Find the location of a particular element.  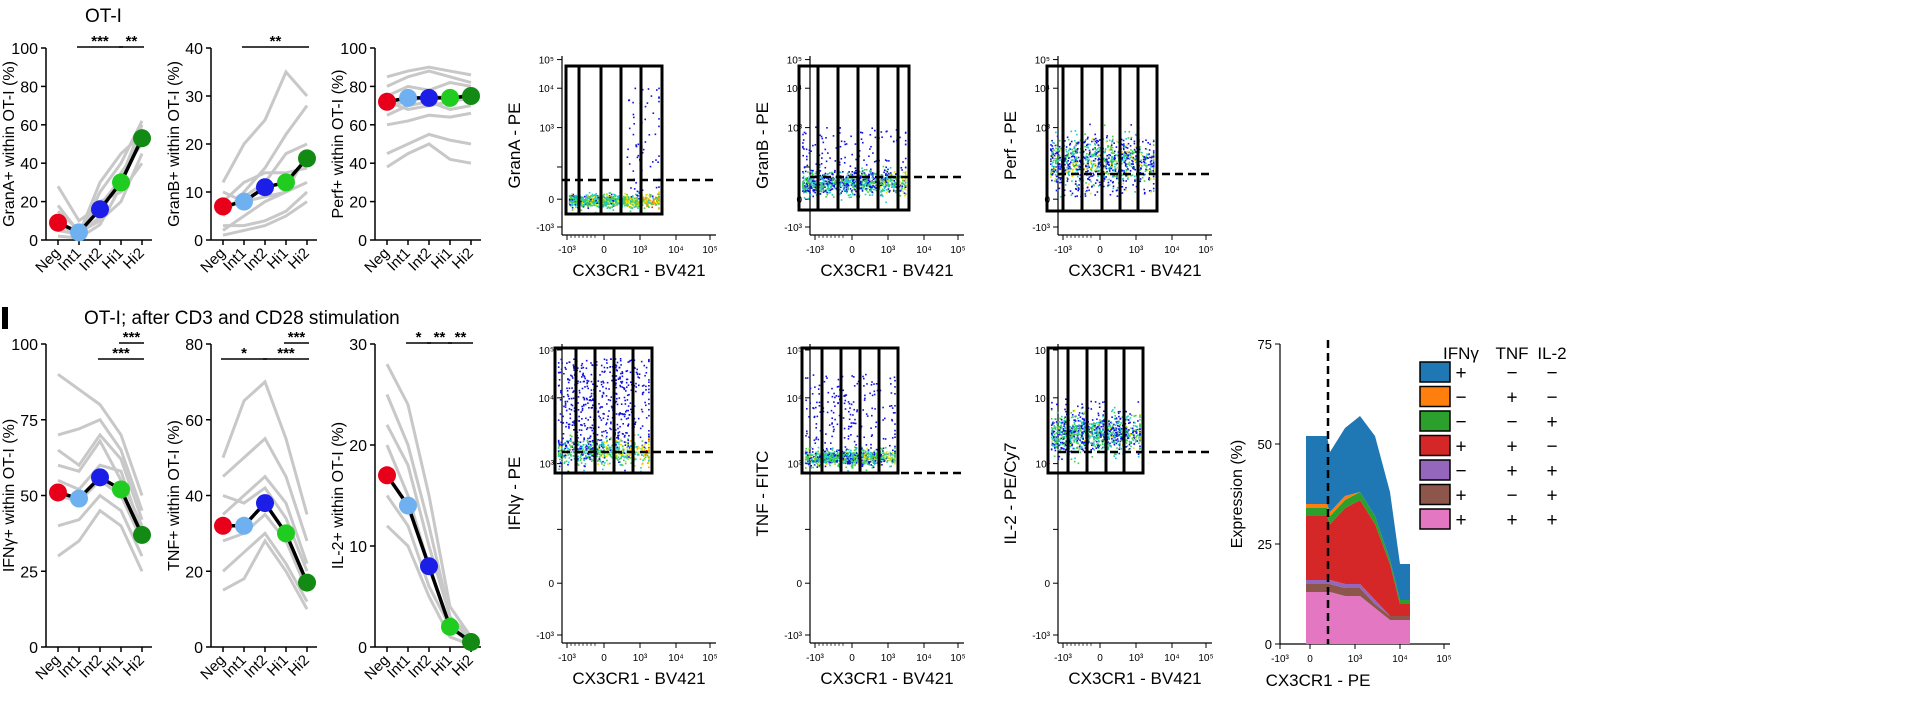

mean-point-int2 is located at coordinates (429, 97).